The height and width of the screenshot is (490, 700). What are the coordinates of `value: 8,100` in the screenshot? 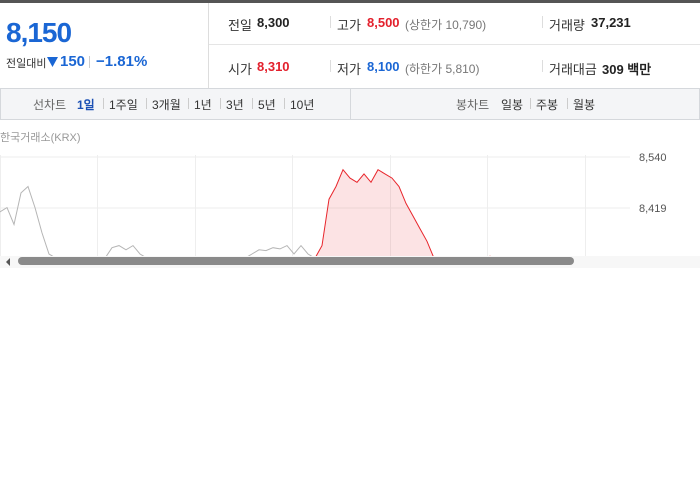 It's located at (383, 66).